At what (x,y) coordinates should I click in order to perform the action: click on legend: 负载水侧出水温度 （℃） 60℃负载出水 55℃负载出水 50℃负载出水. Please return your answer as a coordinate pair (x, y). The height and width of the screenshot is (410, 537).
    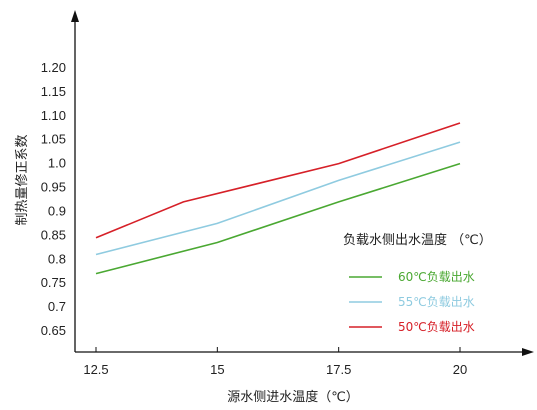
    Looking at the image, I should click on (417, 283).